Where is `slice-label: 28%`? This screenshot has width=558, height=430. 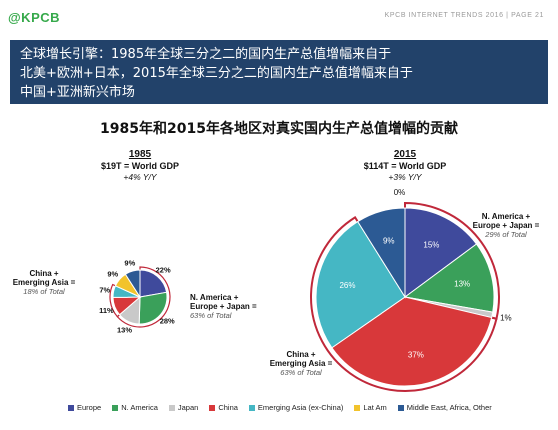 slice-label: 28% is located at coordinates (167, 321).